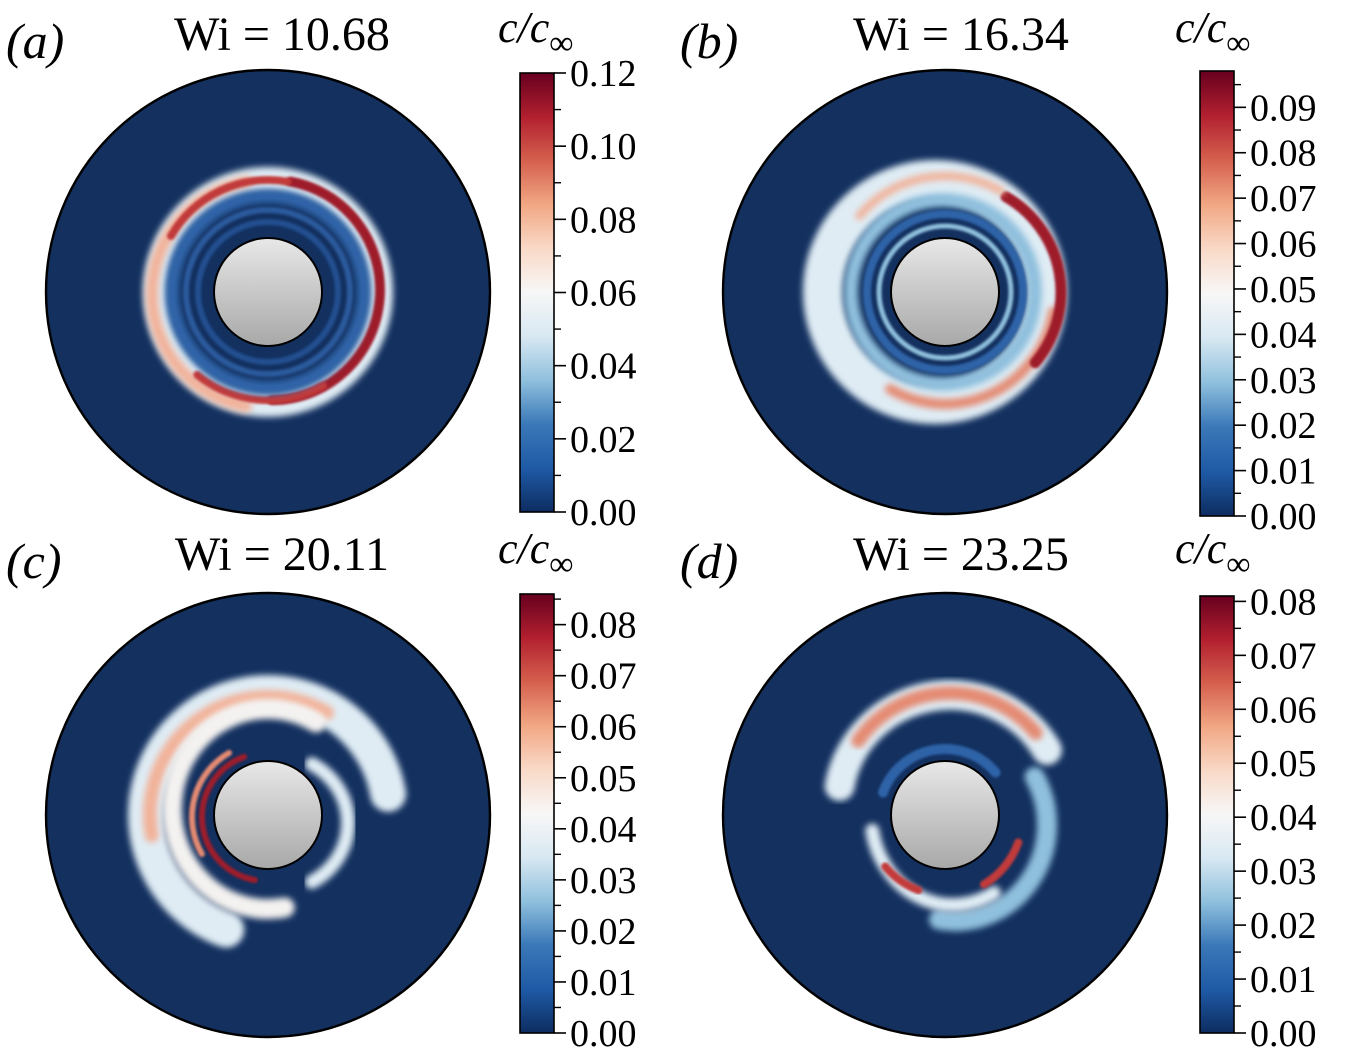 The height and width of the screenshot is (1055, 1356). I want to click on panel-title: Wi = 20.11, so click(282, 554).